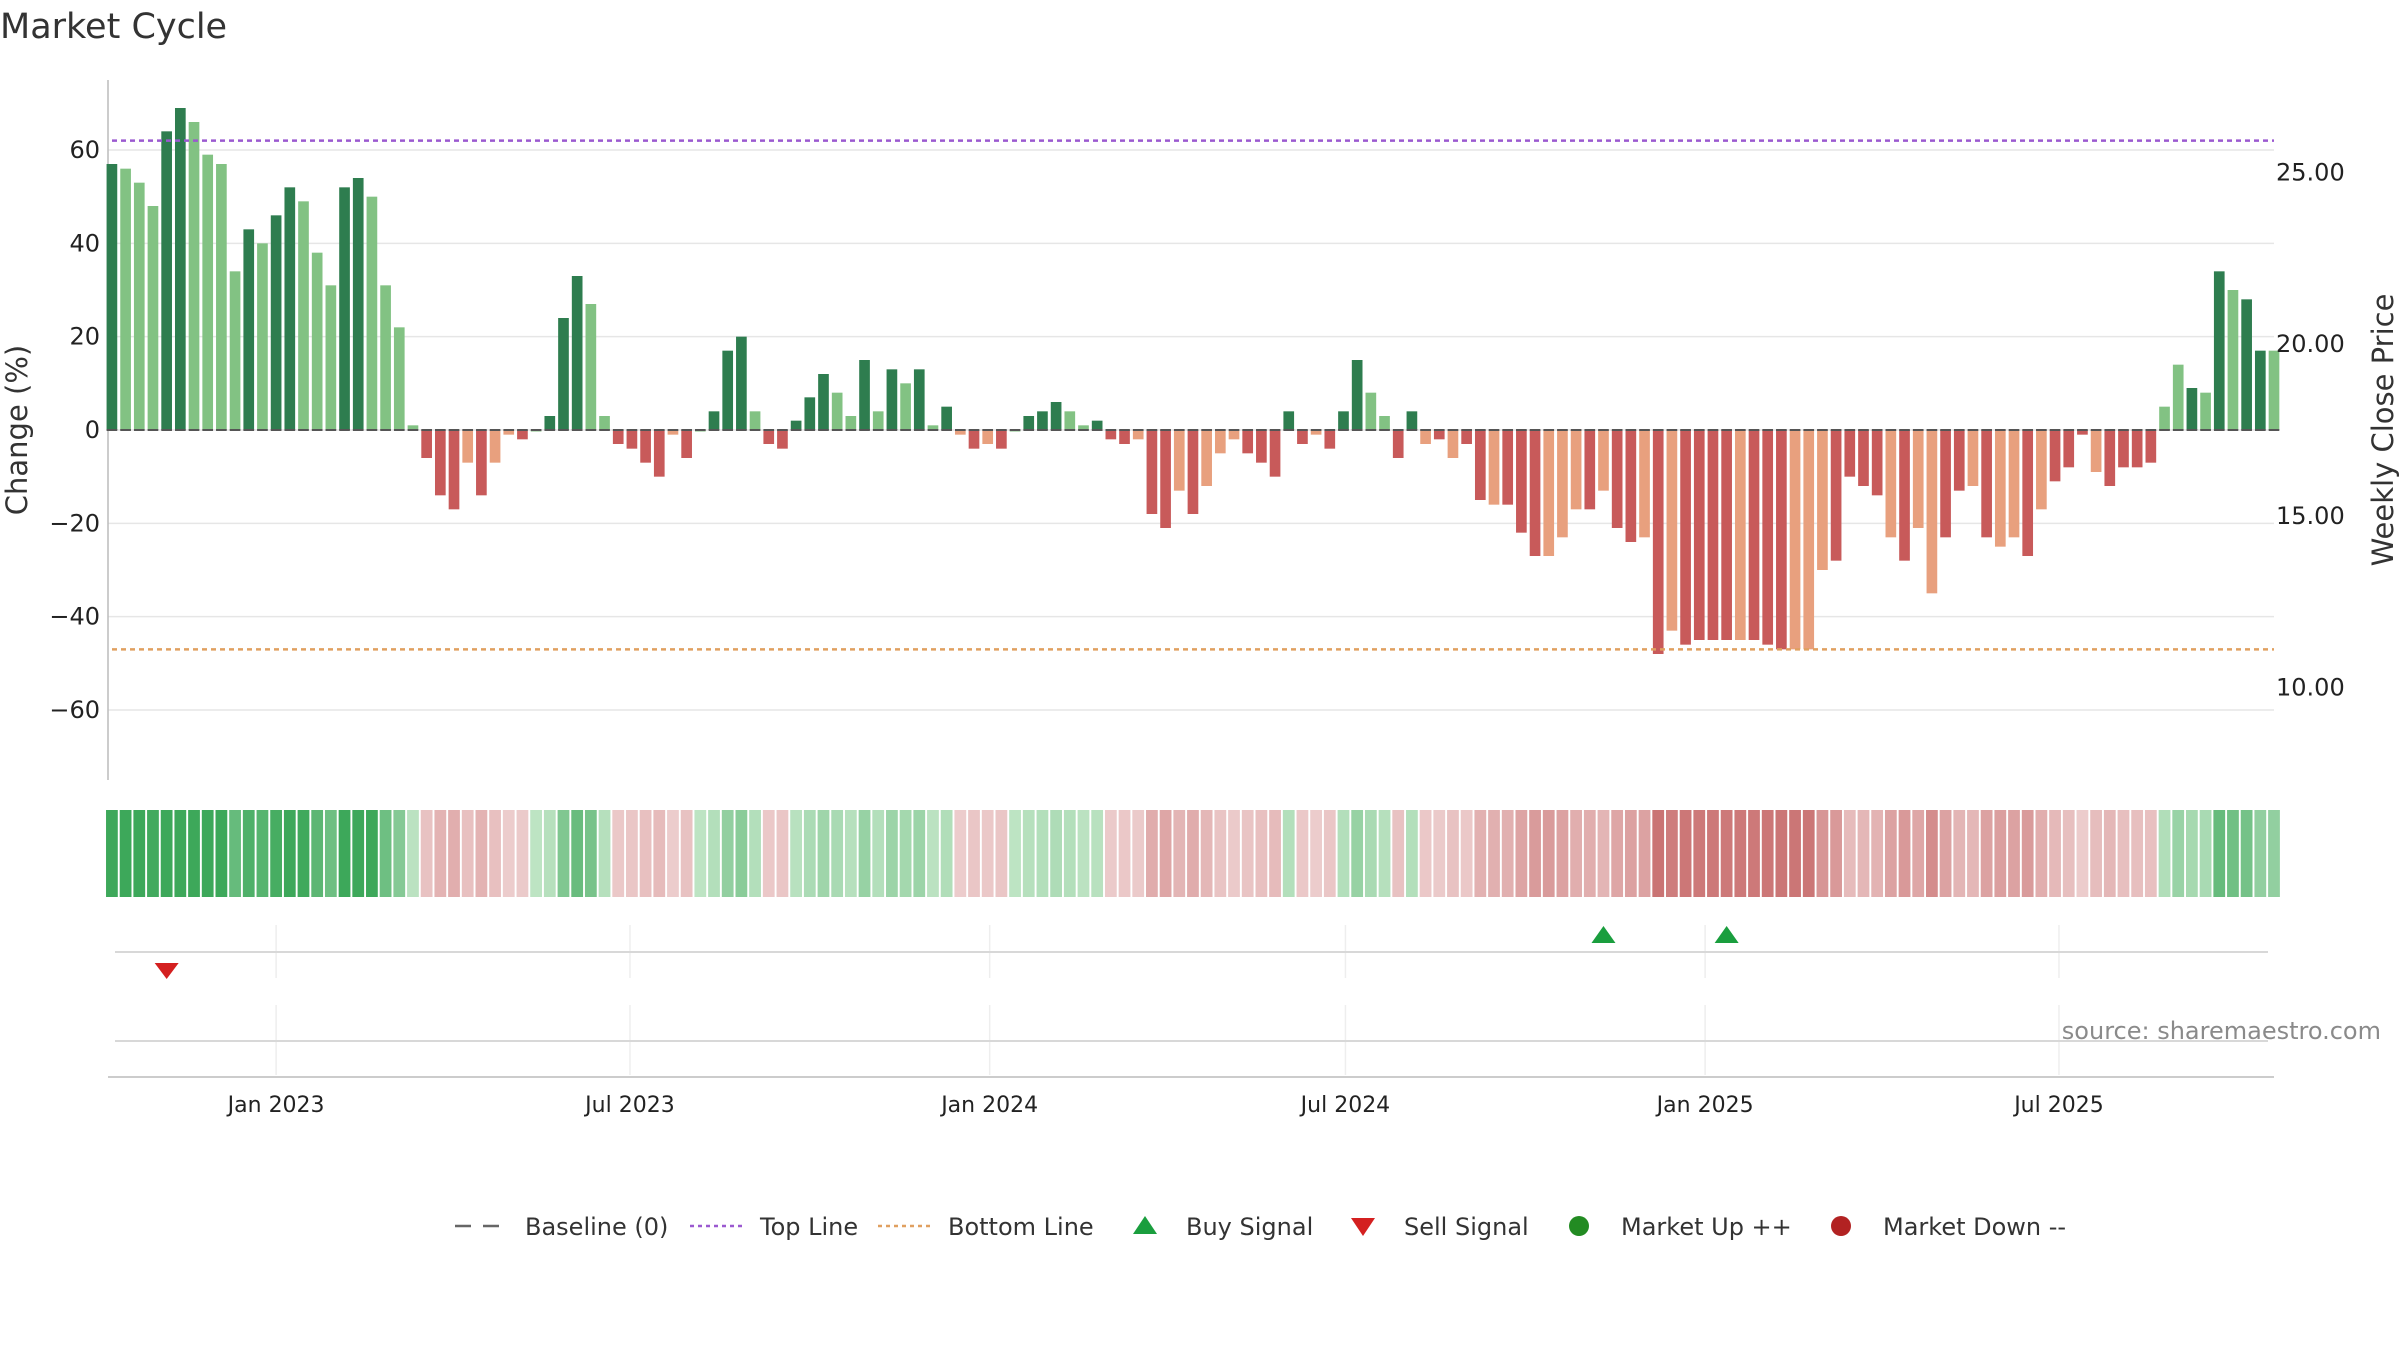 This screenshot has height=1354, width=2400. I want to click on sell-signal-marker, so click(166, 971).